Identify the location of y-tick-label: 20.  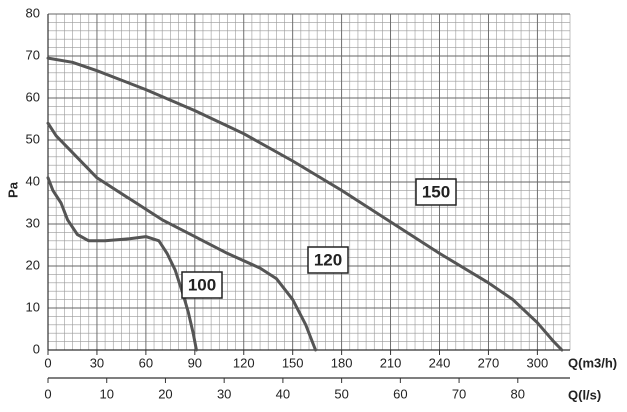
(33, 264).